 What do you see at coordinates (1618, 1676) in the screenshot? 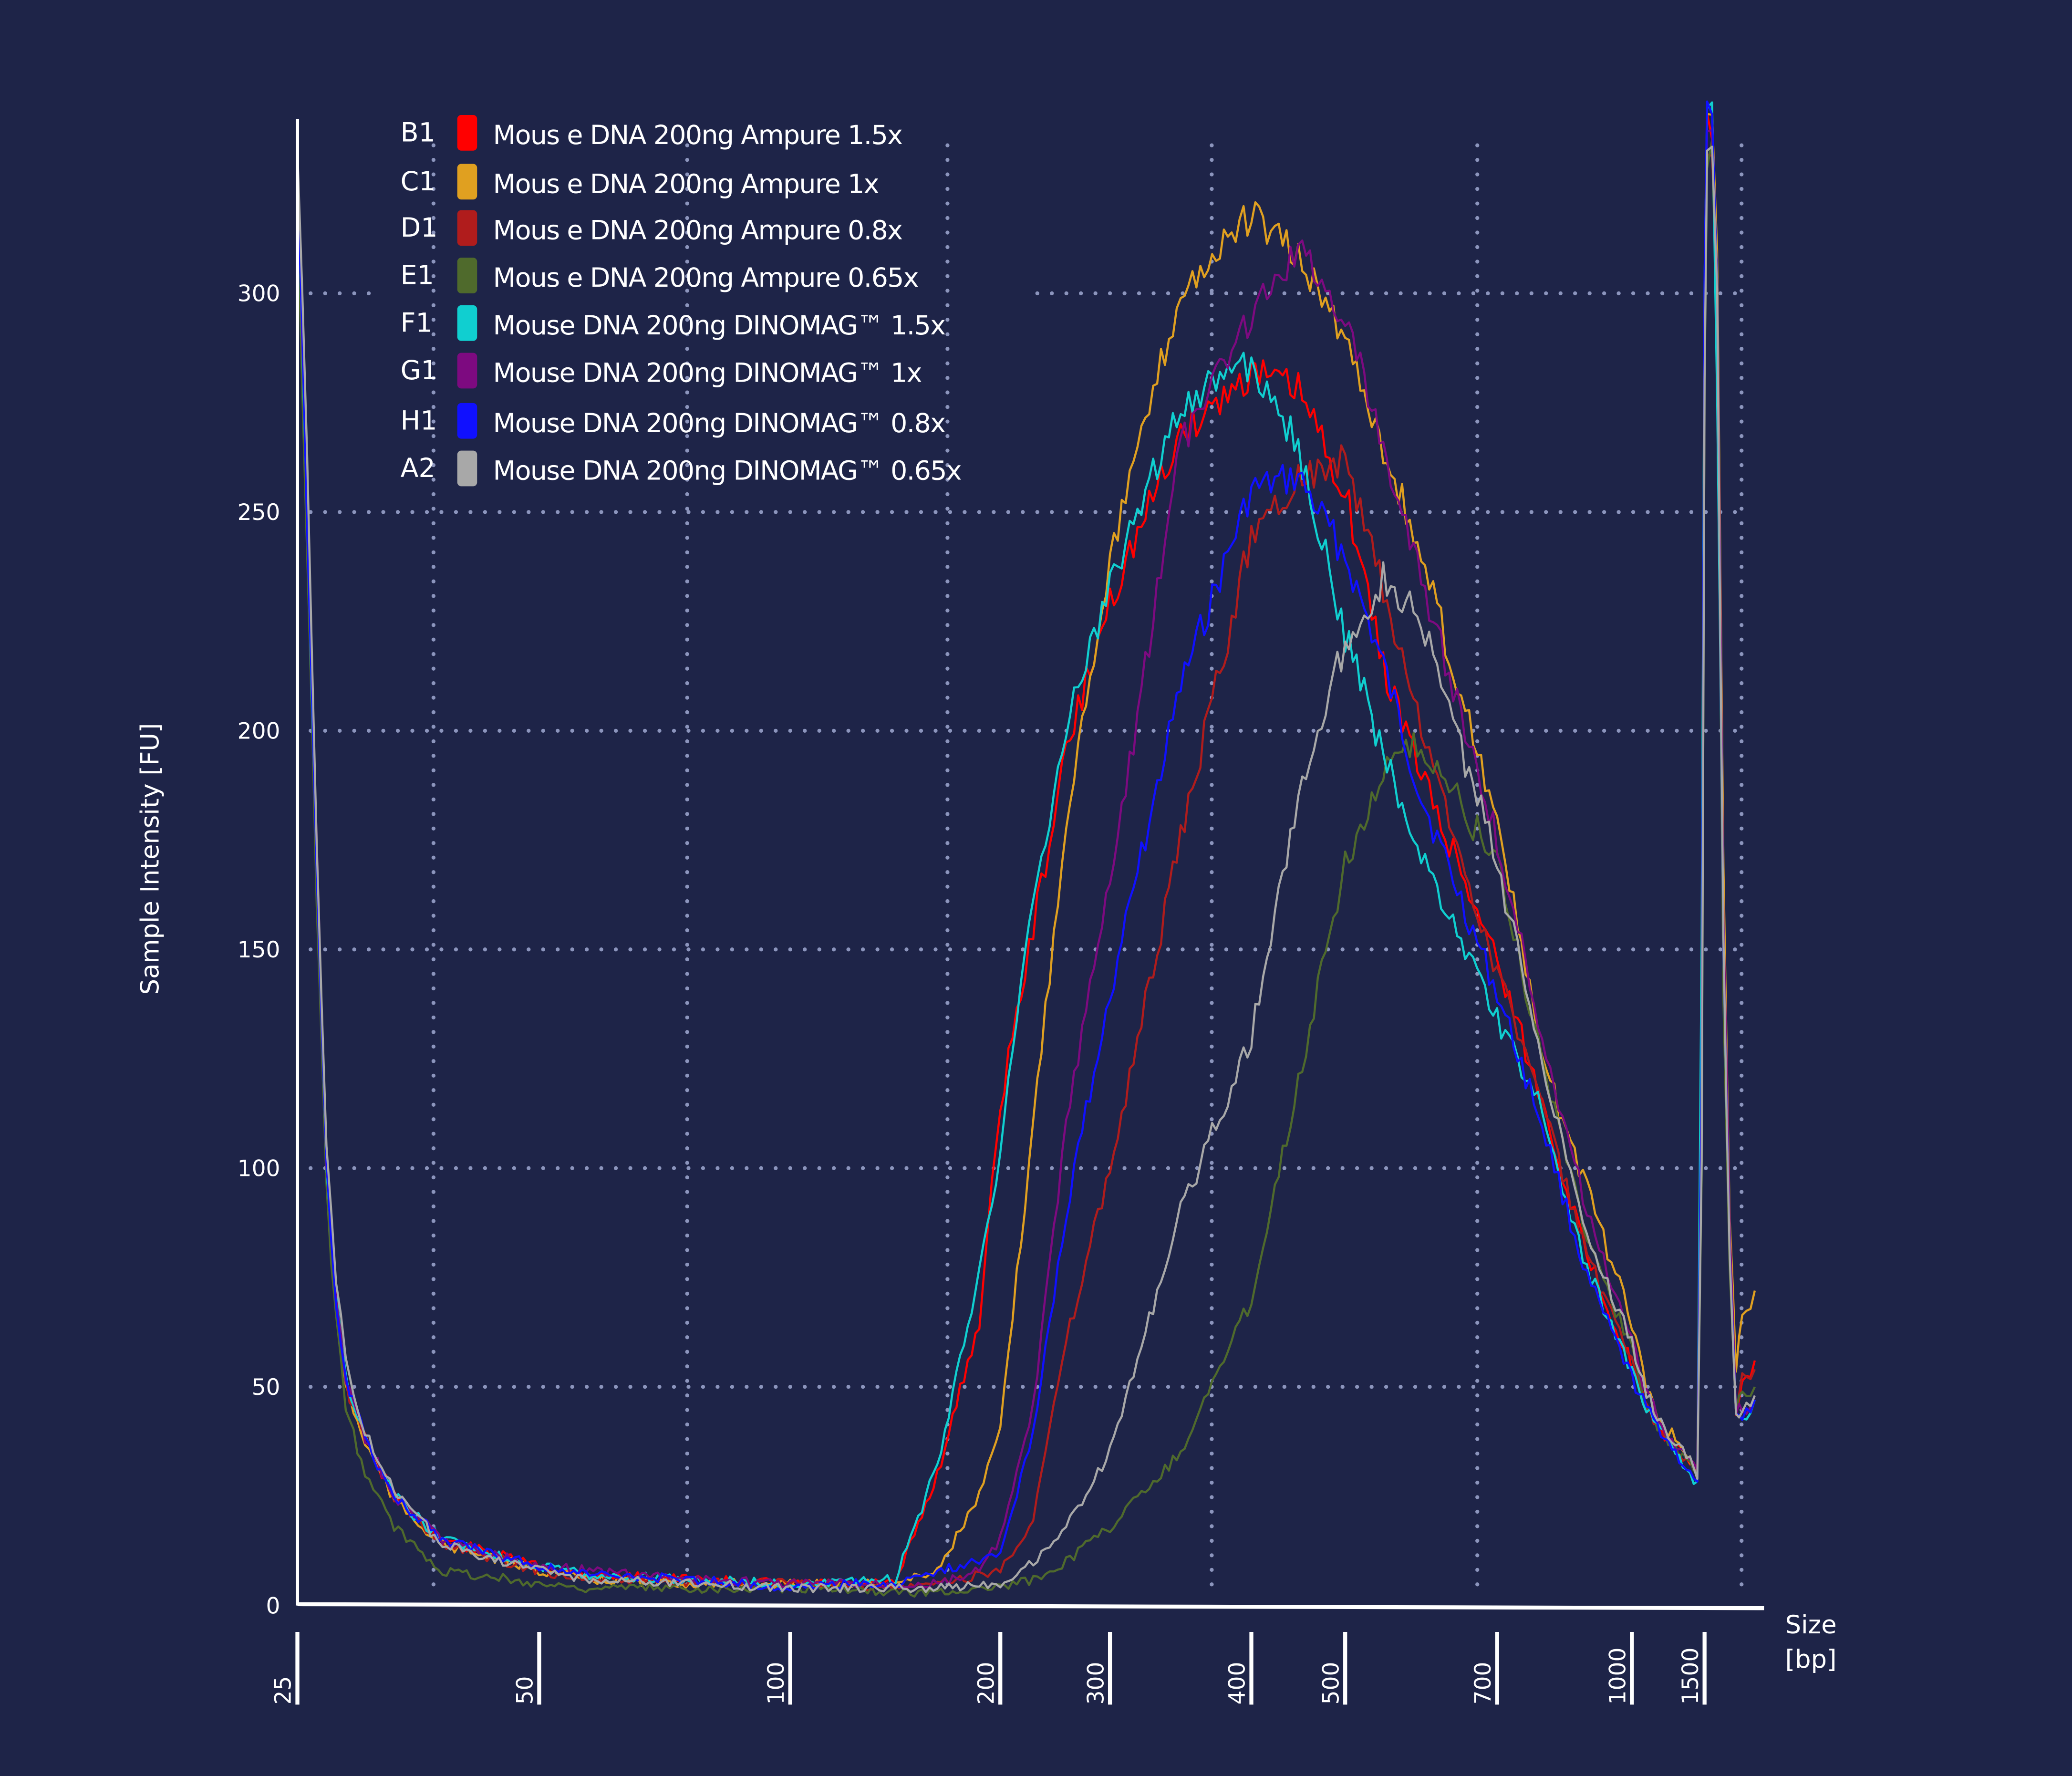
I see `x-tick-label: 1000` at bounding box center [1618, 1676].